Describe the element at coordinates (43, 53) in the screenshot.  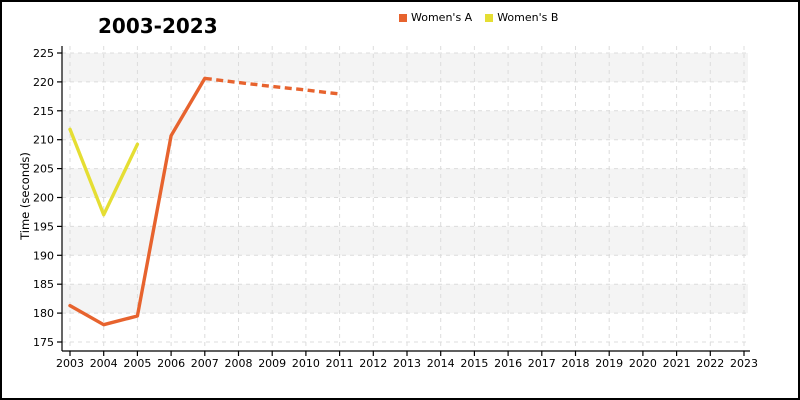
I see `y-tick-label: 225` at that location.